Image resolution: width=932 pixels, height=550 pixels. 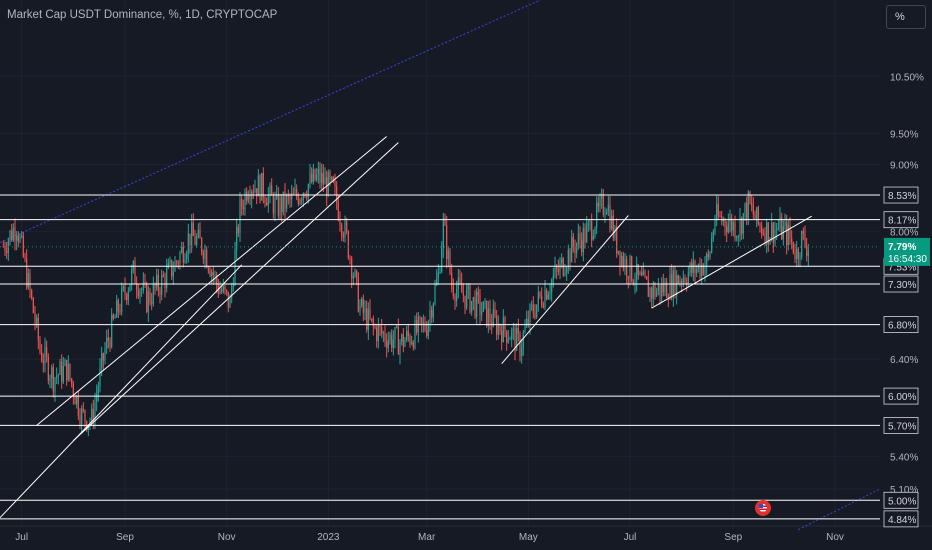 I want to click on percent-scale-button: %, so click(x=906, y=17).